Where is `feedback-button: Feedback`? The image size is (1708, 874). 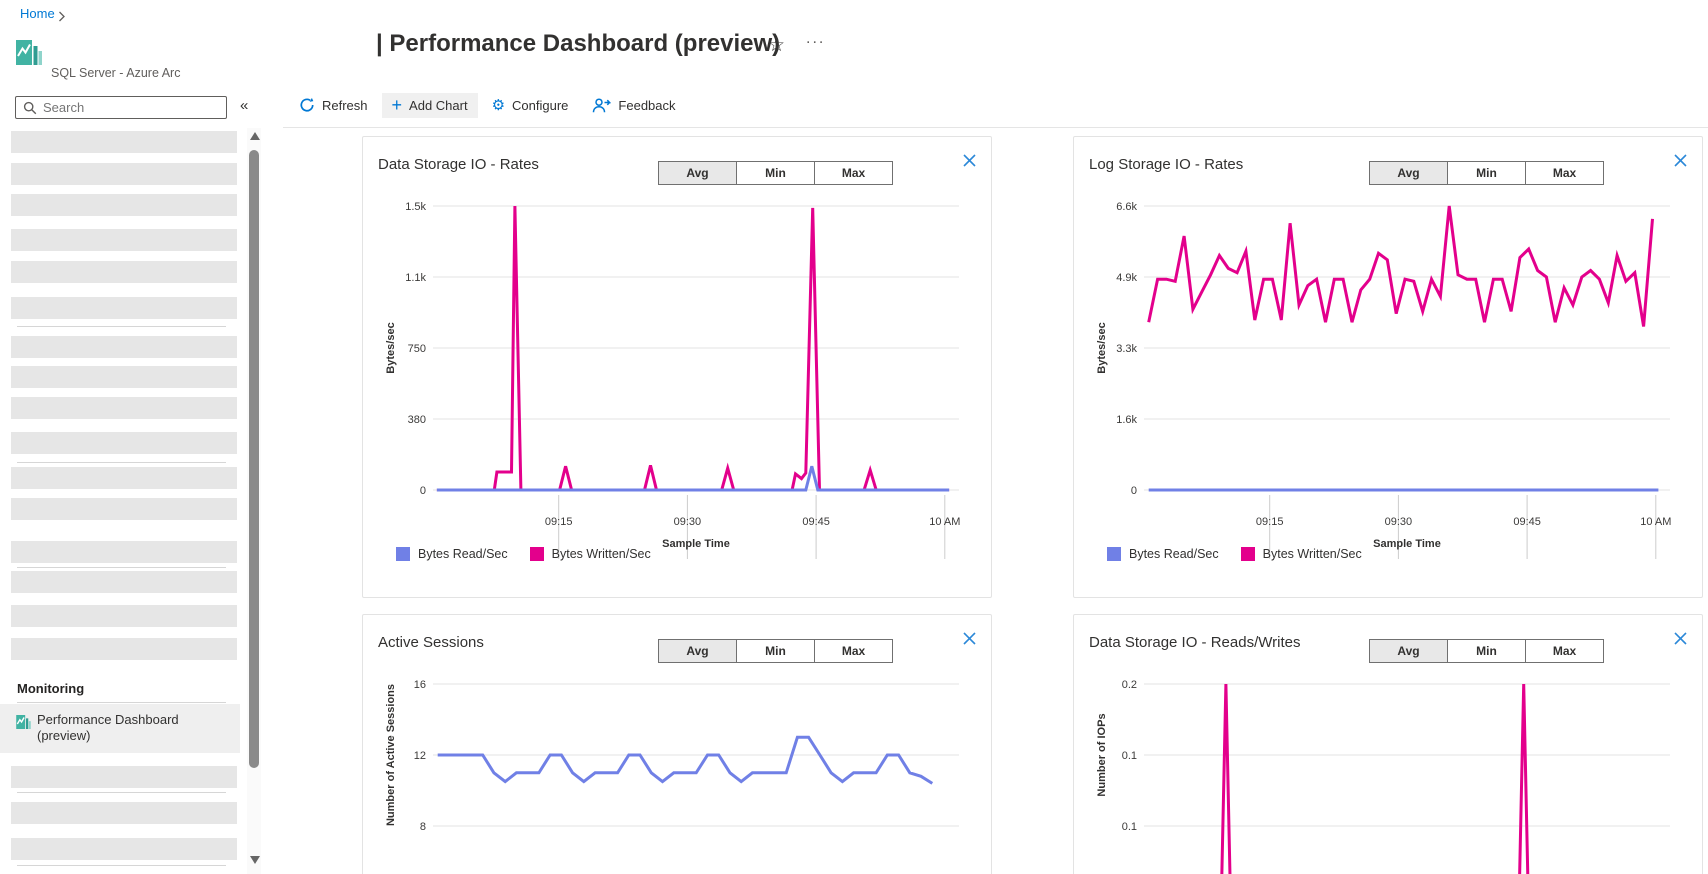
feedback-button: Feedback is located at coordinates (633, 105).